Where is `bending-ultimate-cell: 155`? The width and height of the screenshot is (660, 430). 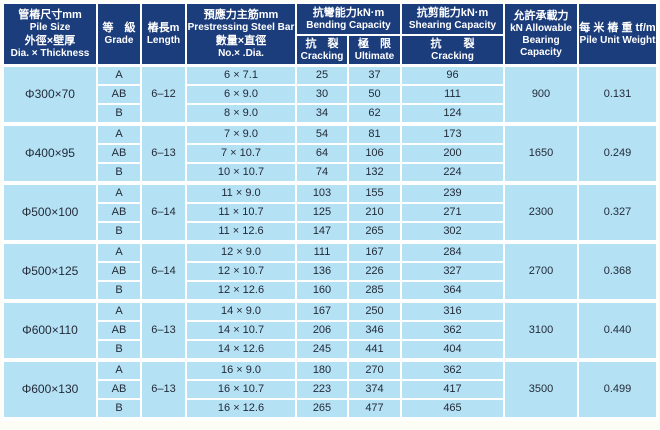
bending-ultimate-cell: 155 is located at coordinates (374, 192).